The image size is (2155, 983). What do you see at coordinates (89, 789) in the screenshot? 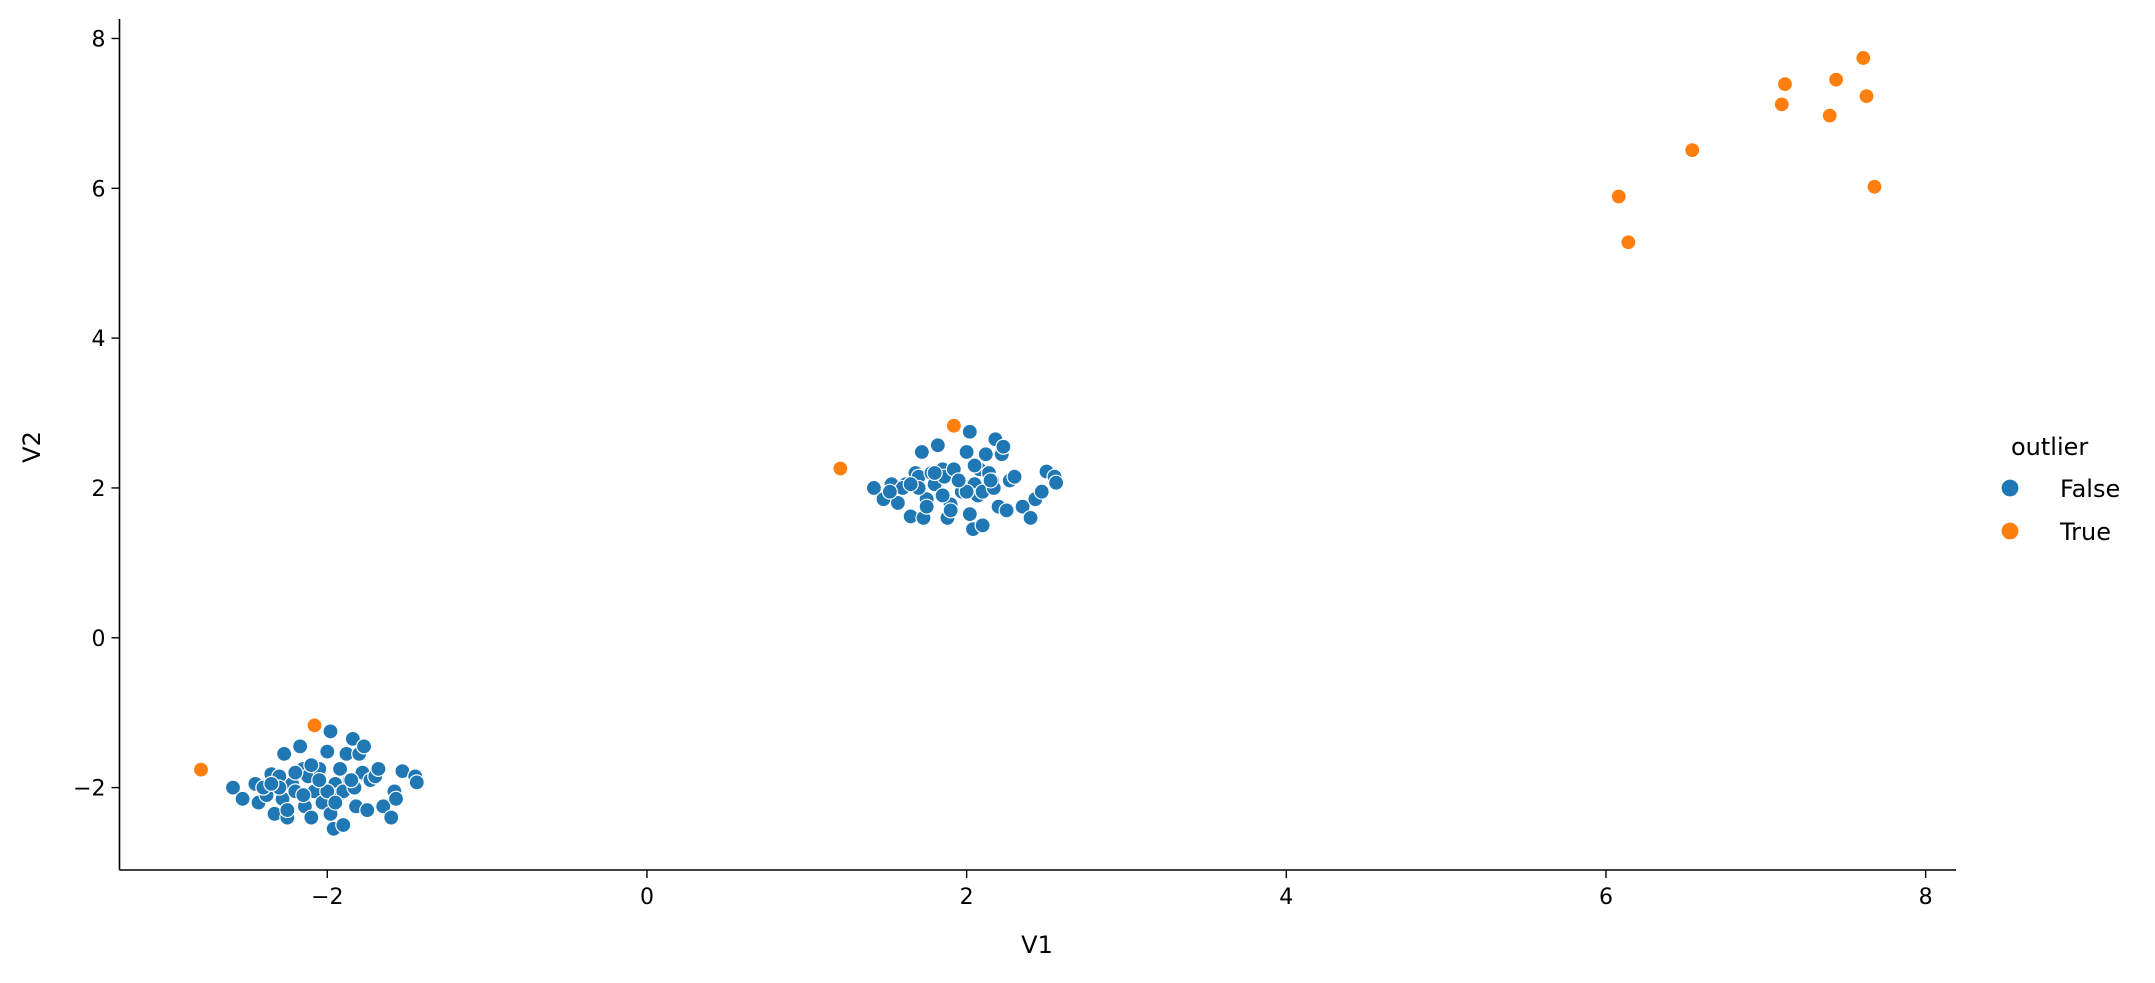
I see `y-tick-label: −2` at bounding box center [89, 789].